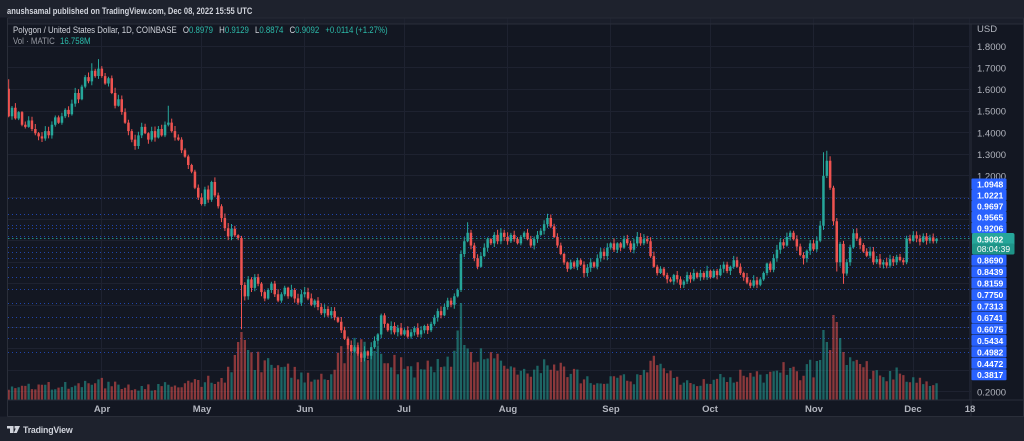 The width and height of the screenshot is (1024, 441). I want to click on svg-text: 1.0221, so click(990, 196).